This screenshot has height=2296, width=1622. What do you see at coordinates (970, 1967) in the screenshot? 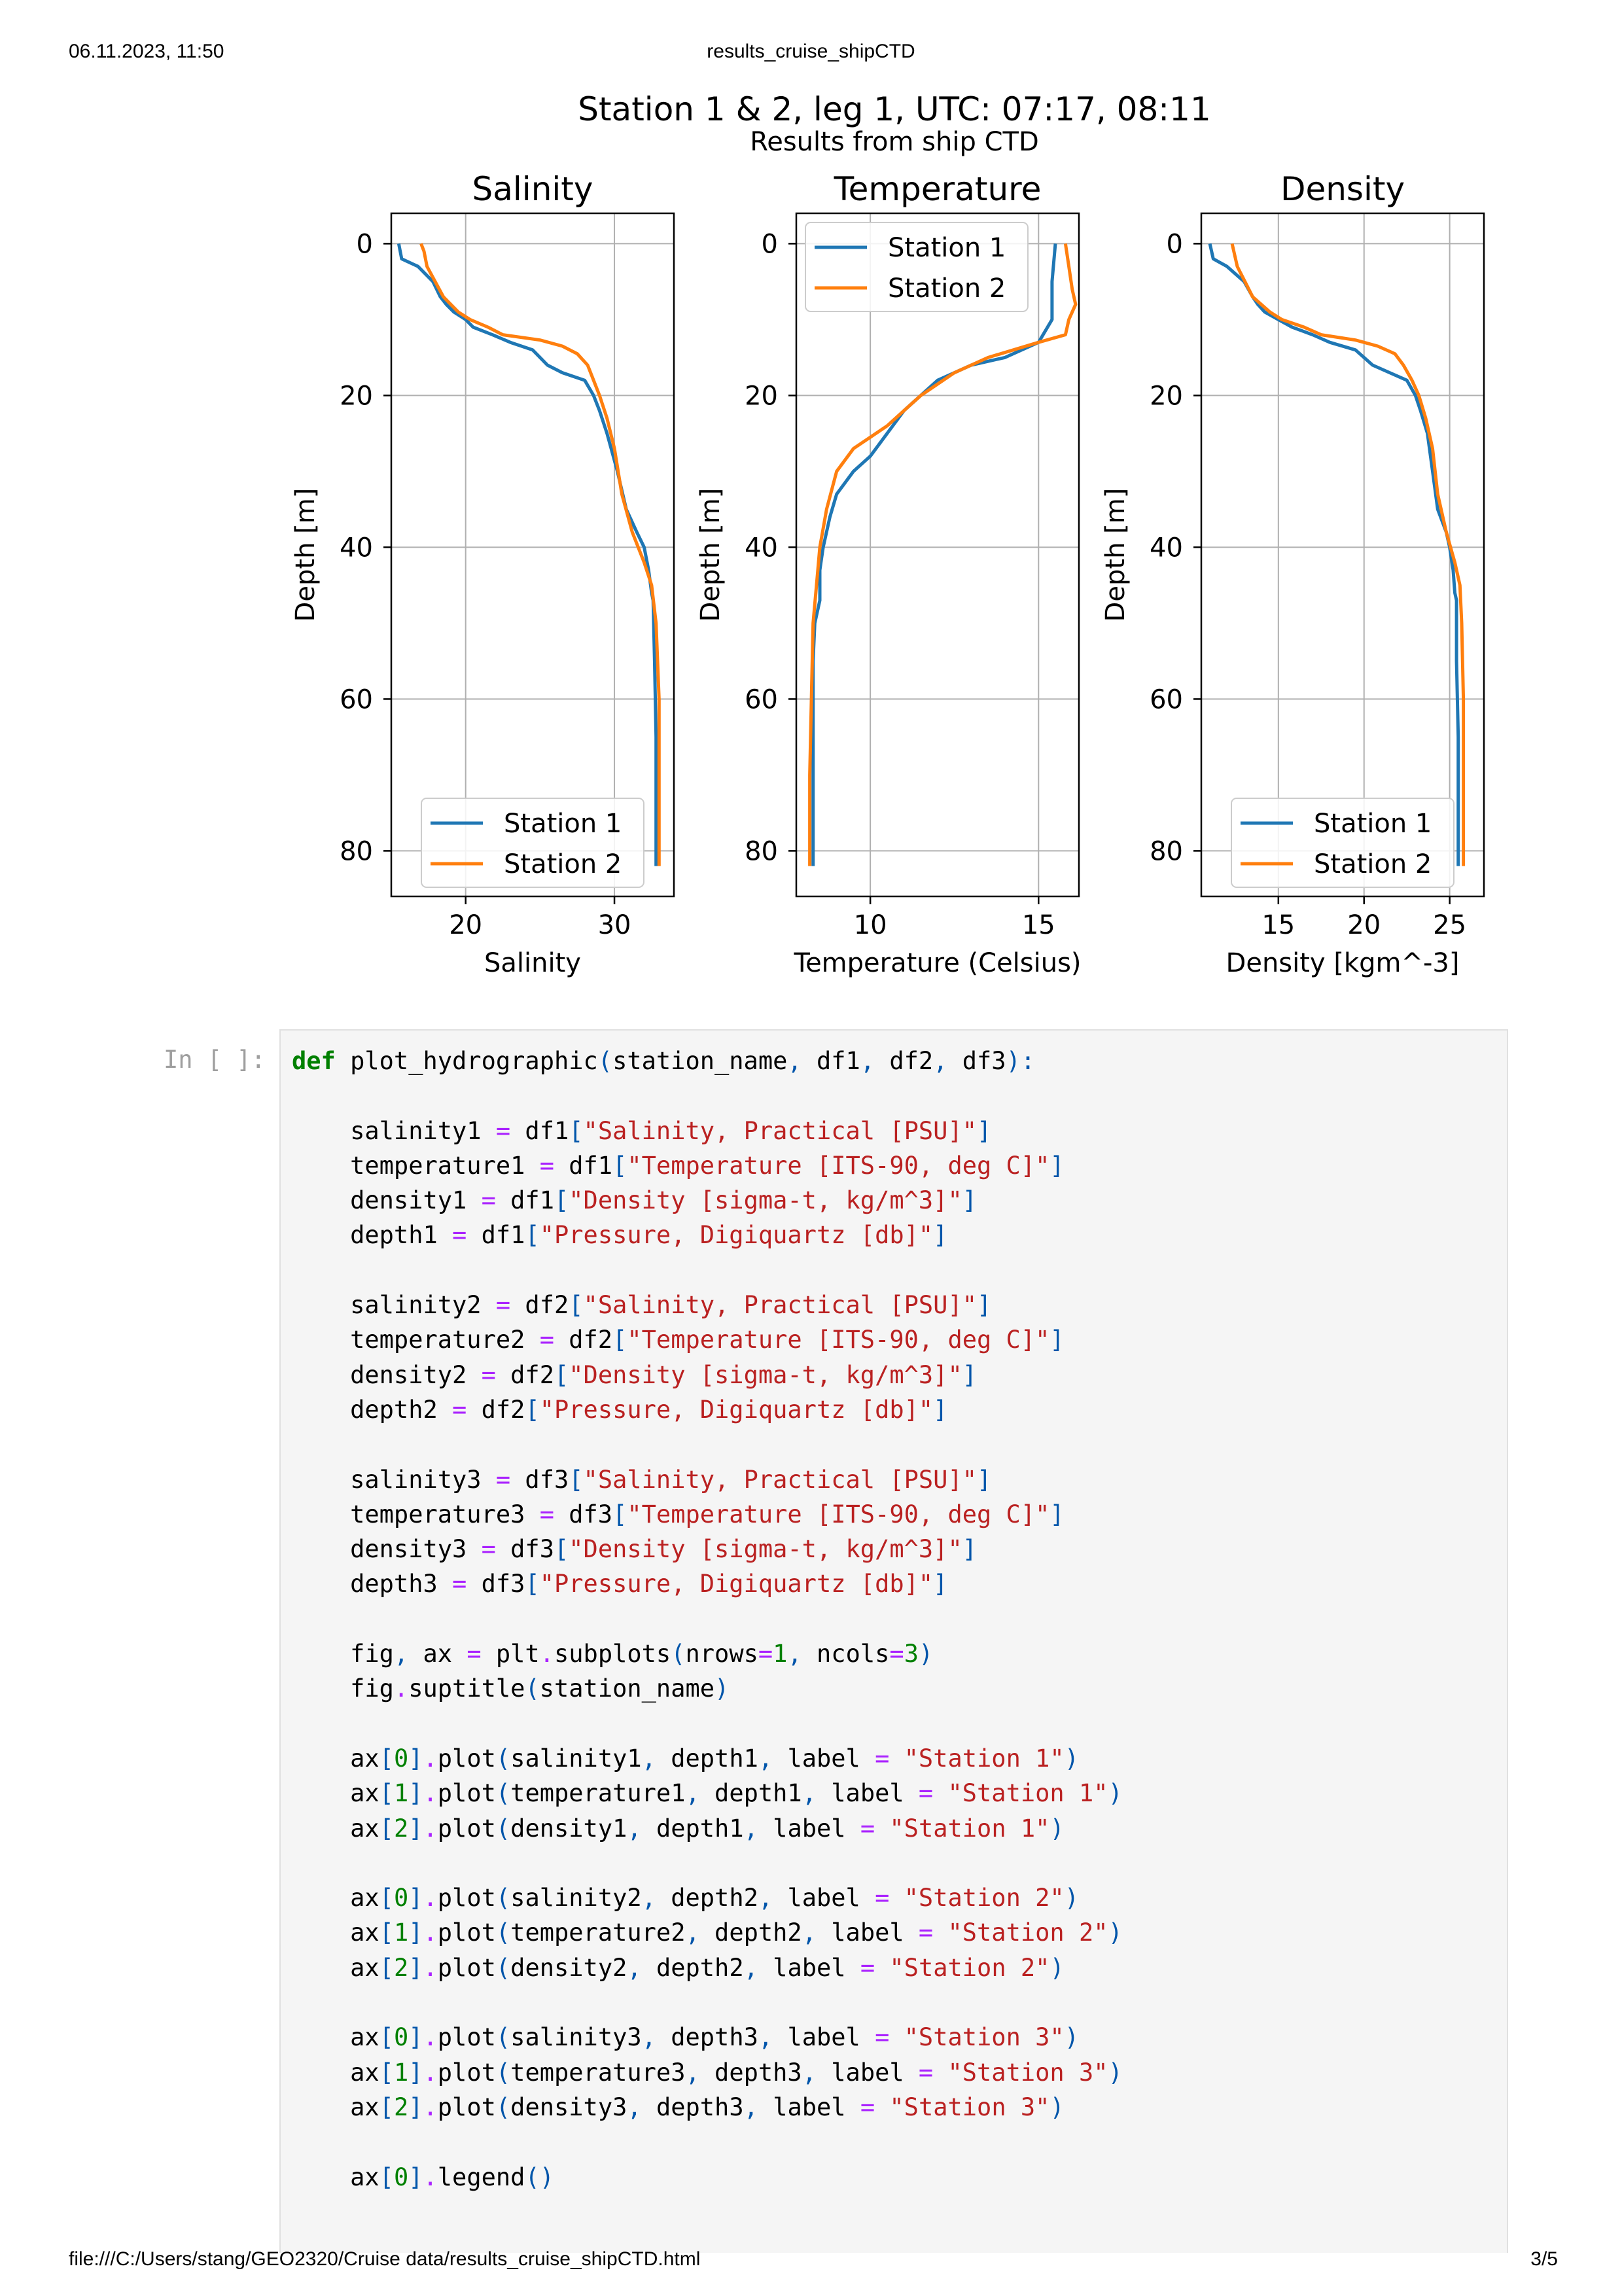
I see `code-token: "Station 2"` at bounding box center [970, 1967].